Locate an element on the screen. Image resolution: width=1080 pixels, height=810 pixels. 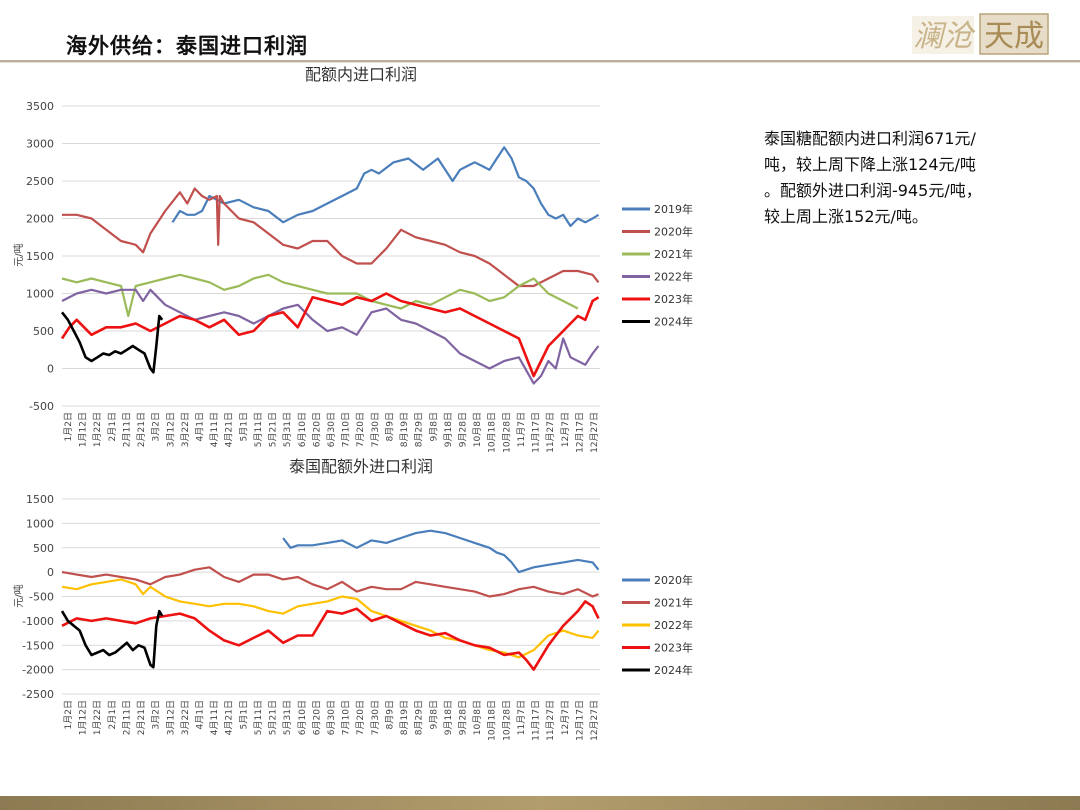
y-axis-label: 元/吨 is located at coordinates (18, 595).